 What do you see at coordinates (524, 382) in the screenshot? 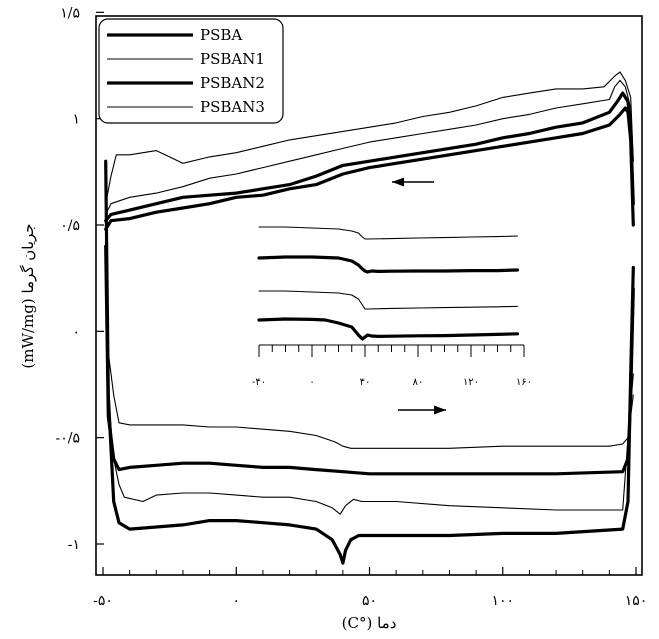
I see `inset-x-tick-label: ۱۶۰` at bounding box center [524, 382].